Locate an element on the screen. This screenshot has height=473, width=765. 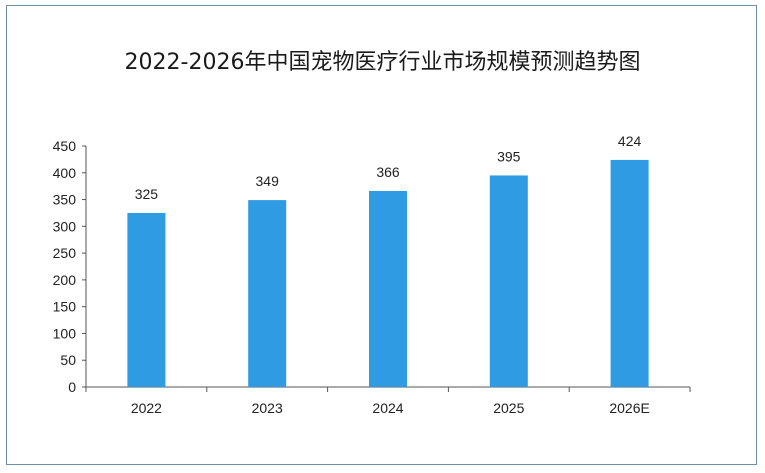
y-tick-label: 450 is located at coordinates (65, 146).